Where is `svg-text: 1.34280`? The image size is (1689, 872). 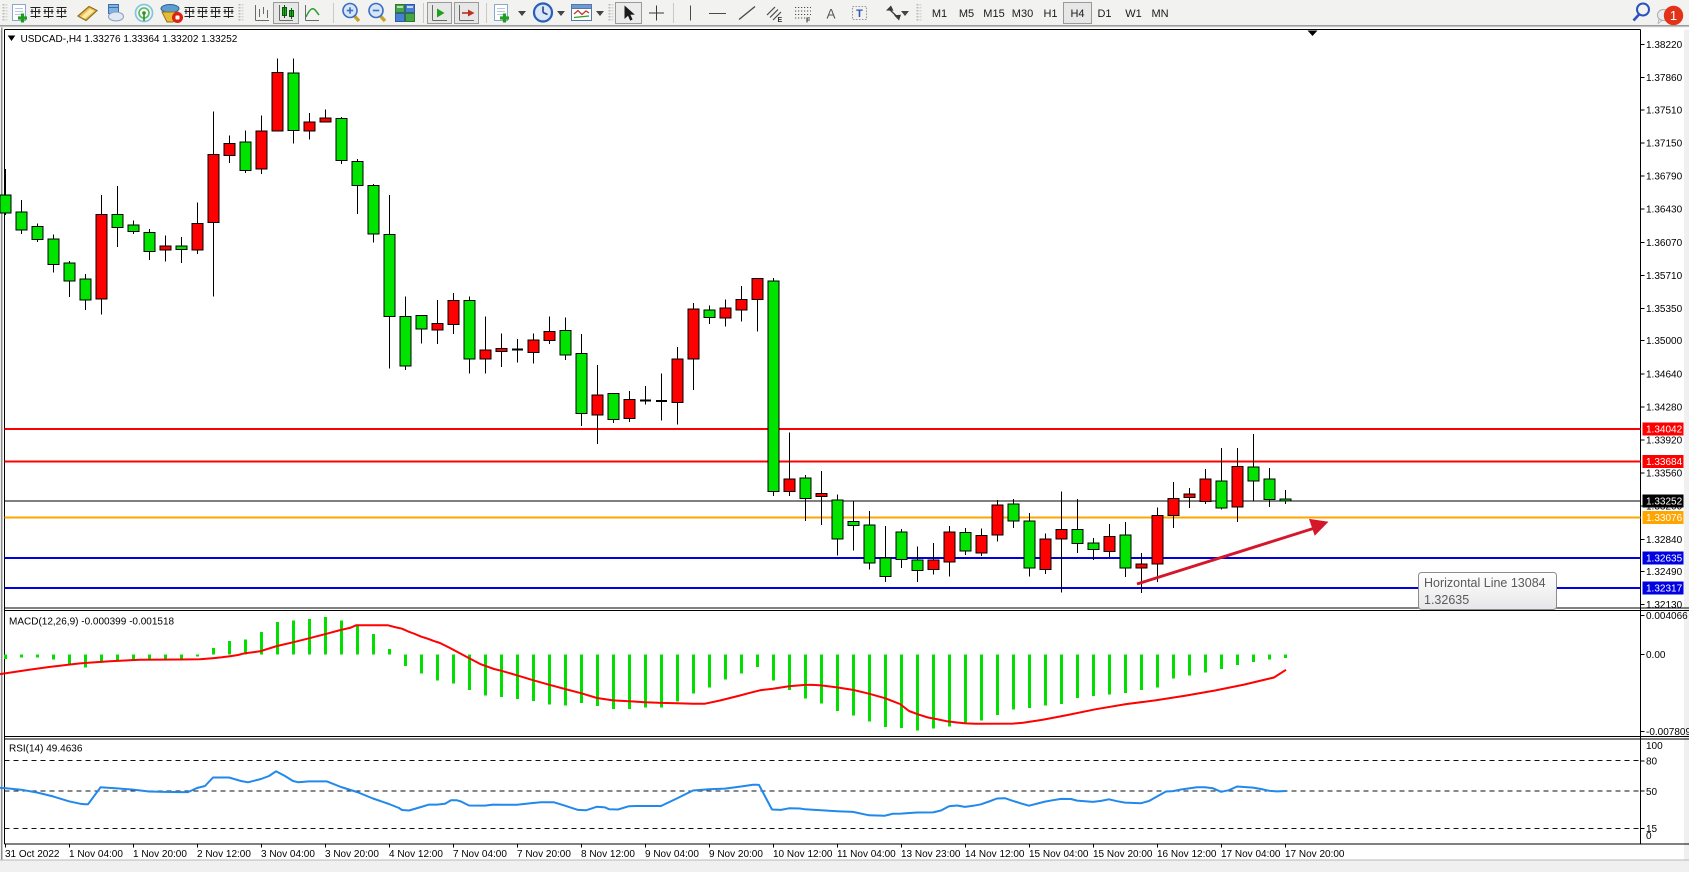
svg-text: 1.34280 is located at coordinates (1664, 407).